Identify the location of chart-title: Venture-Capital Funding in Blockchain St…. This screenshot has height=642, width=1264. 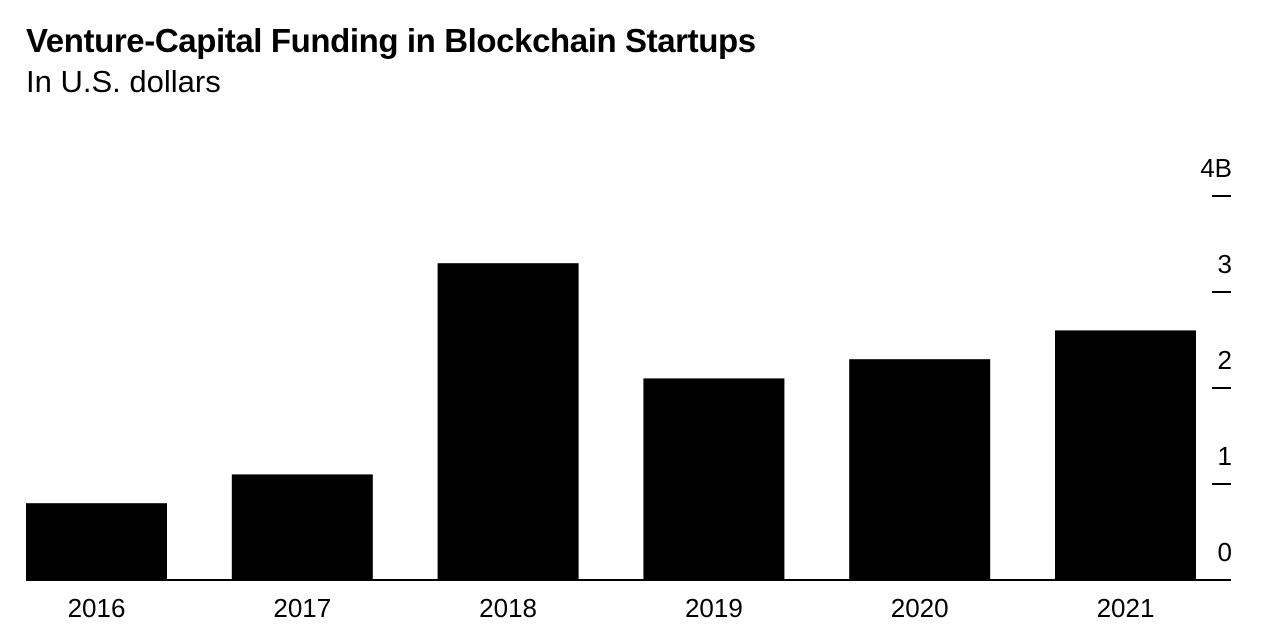
(391, 40).